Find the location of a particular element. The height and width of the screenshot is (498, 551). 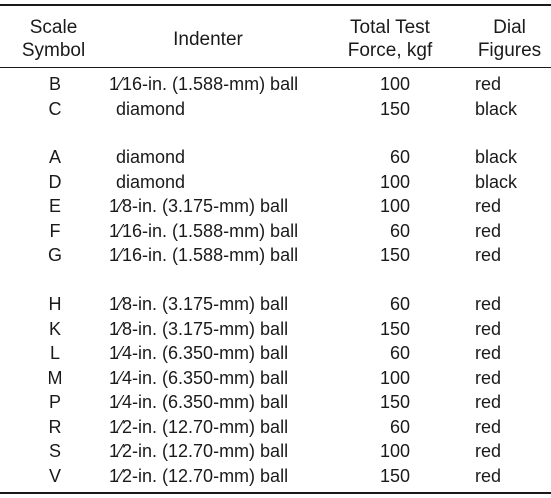

scale-symbol-cell: K is located at coordinates (54, 328).